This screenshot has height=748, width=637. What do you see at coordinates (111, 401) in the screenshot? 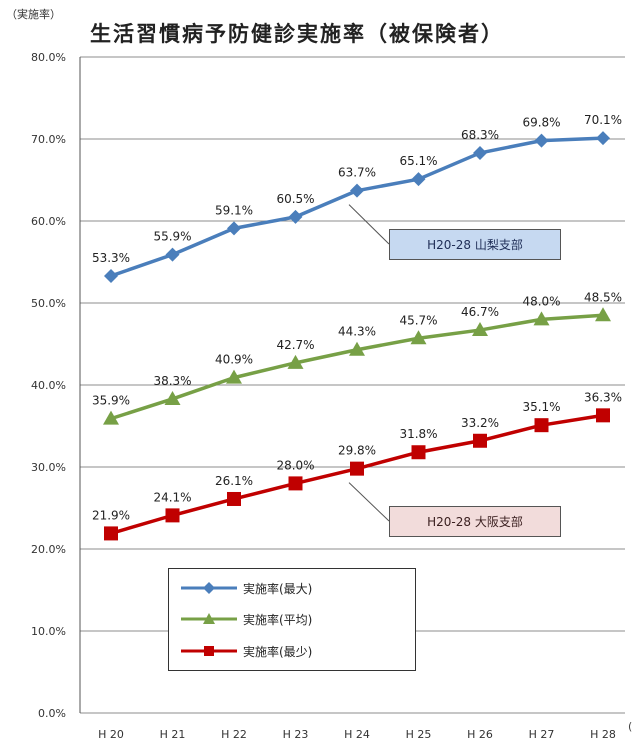
I see `data-label-avg: 35.9%` at bounding box center [111, 401].